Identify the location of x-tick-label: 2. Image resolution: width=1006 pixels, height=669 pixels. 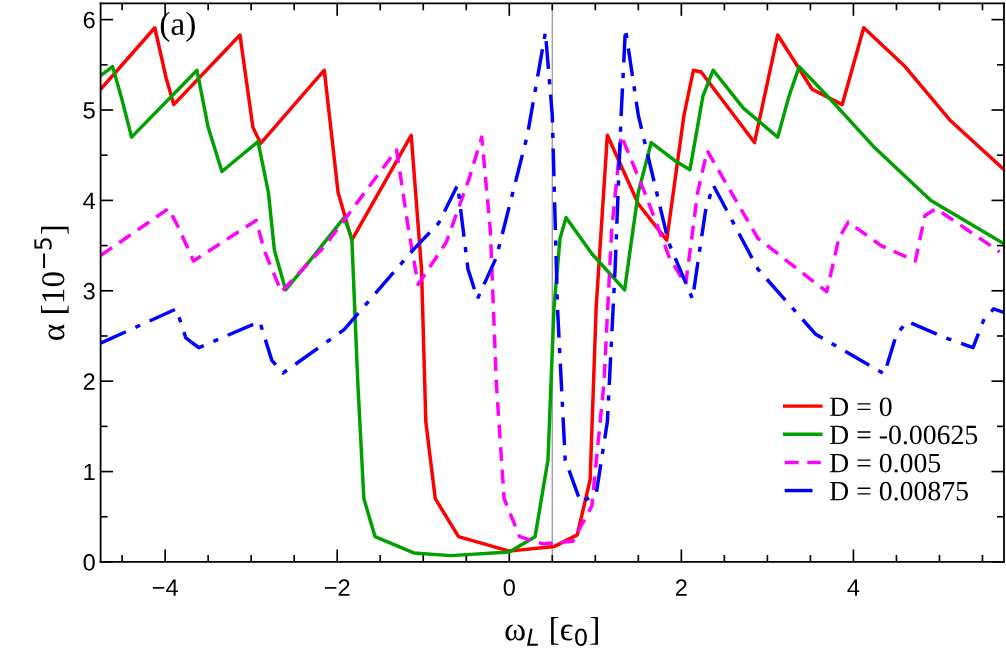
(681, 587).